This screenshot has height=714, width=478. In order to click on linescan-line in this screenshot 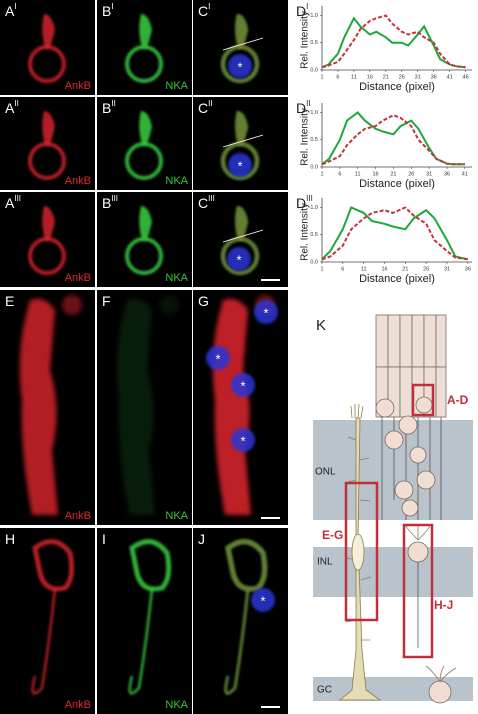, I will do `click(243, 236)`.